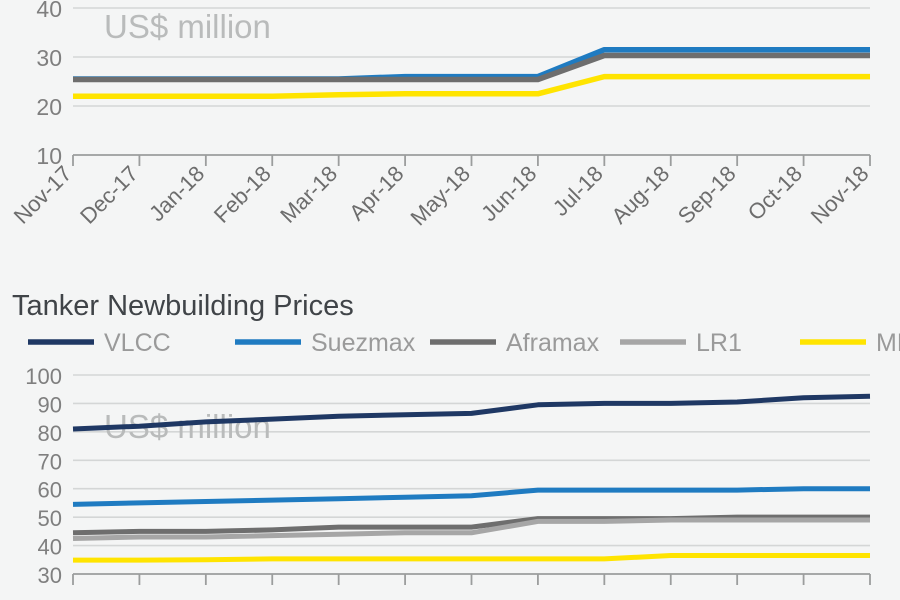 Image resolution: width=900 pixels, height=600 pixels. Describe the element at coordinates (43, 195) in the screenshot. I see `x-axis-tick-label: Nov-17` at that location.